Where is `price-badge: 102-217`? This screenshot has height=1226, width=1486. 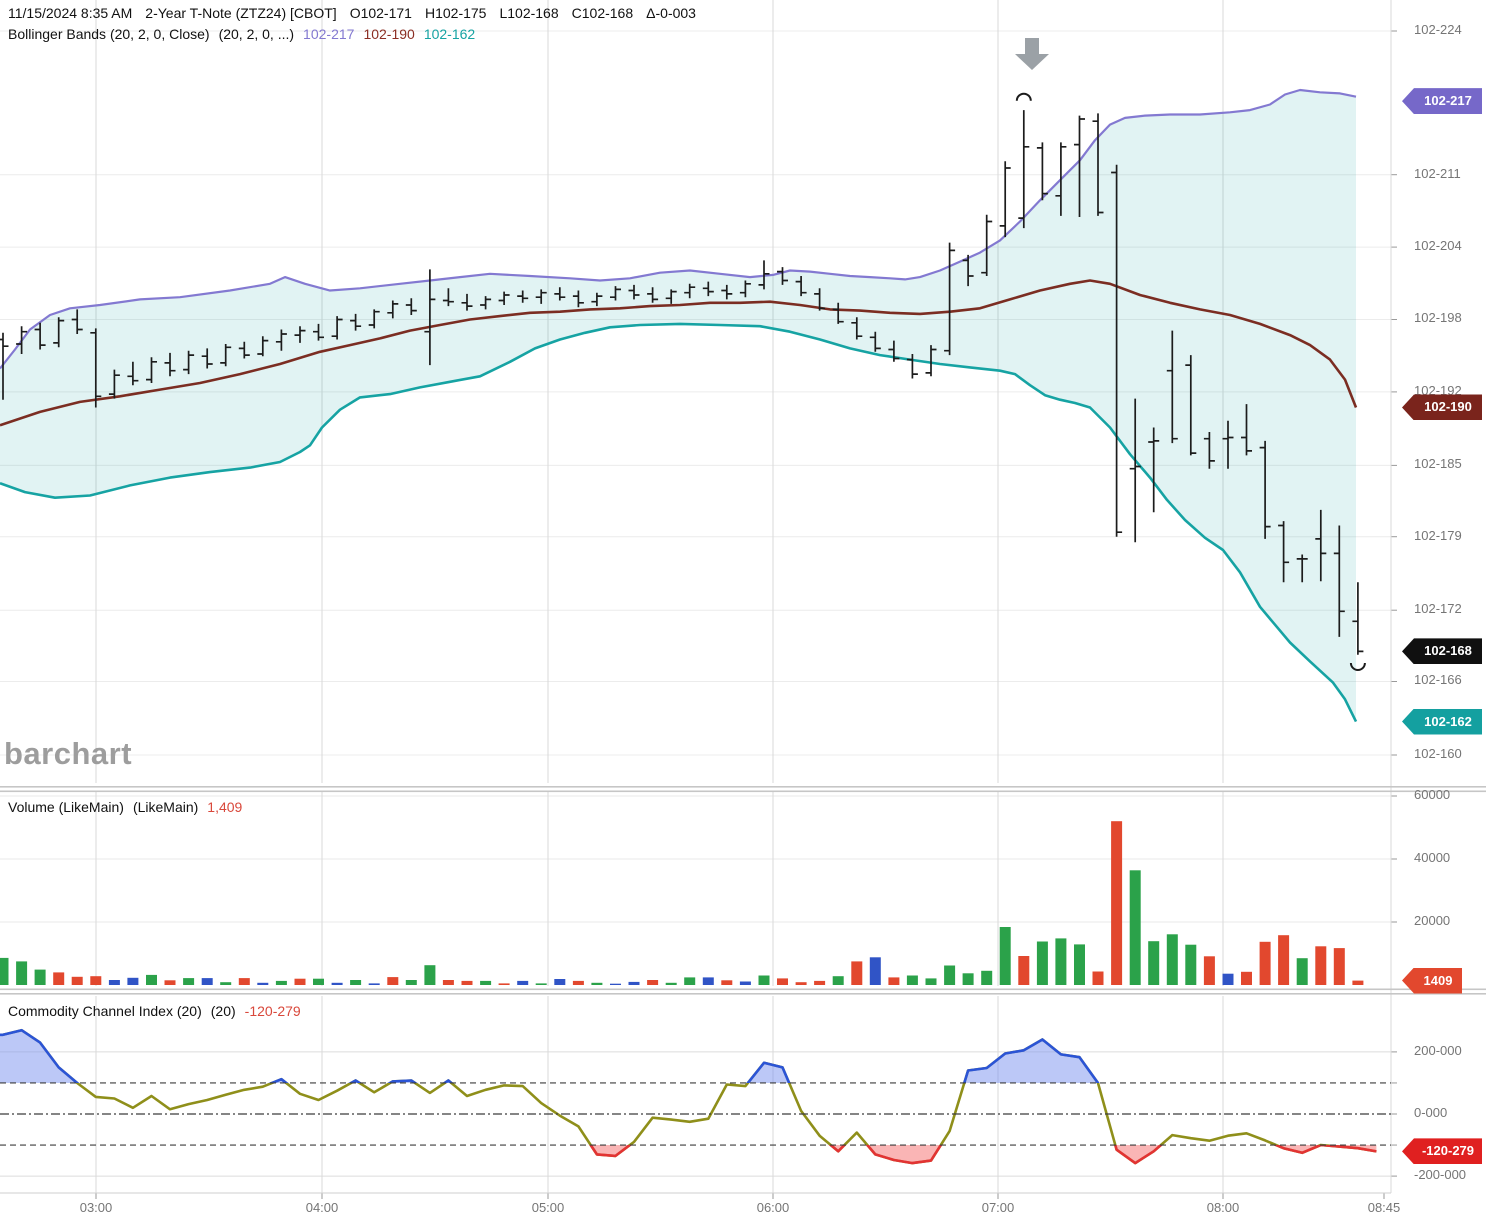
price-badge: 102-217 is located at coordinates (1442, 101).